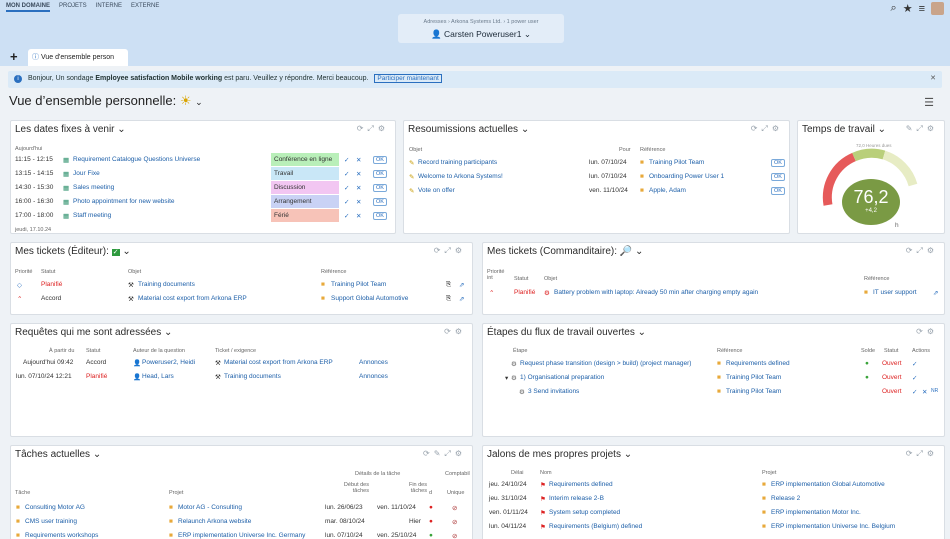  Describe the element at coordinates (58, 454) in the screenshot. I see `panel-title: Tâches actuelles ⌄` at that location.